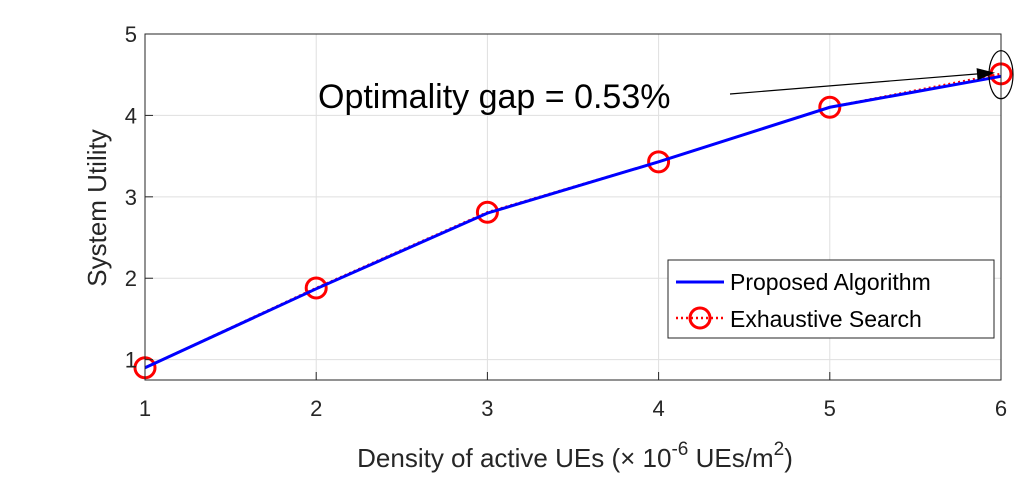  I want to click on x-tick-label: 4, so click(658, 408).